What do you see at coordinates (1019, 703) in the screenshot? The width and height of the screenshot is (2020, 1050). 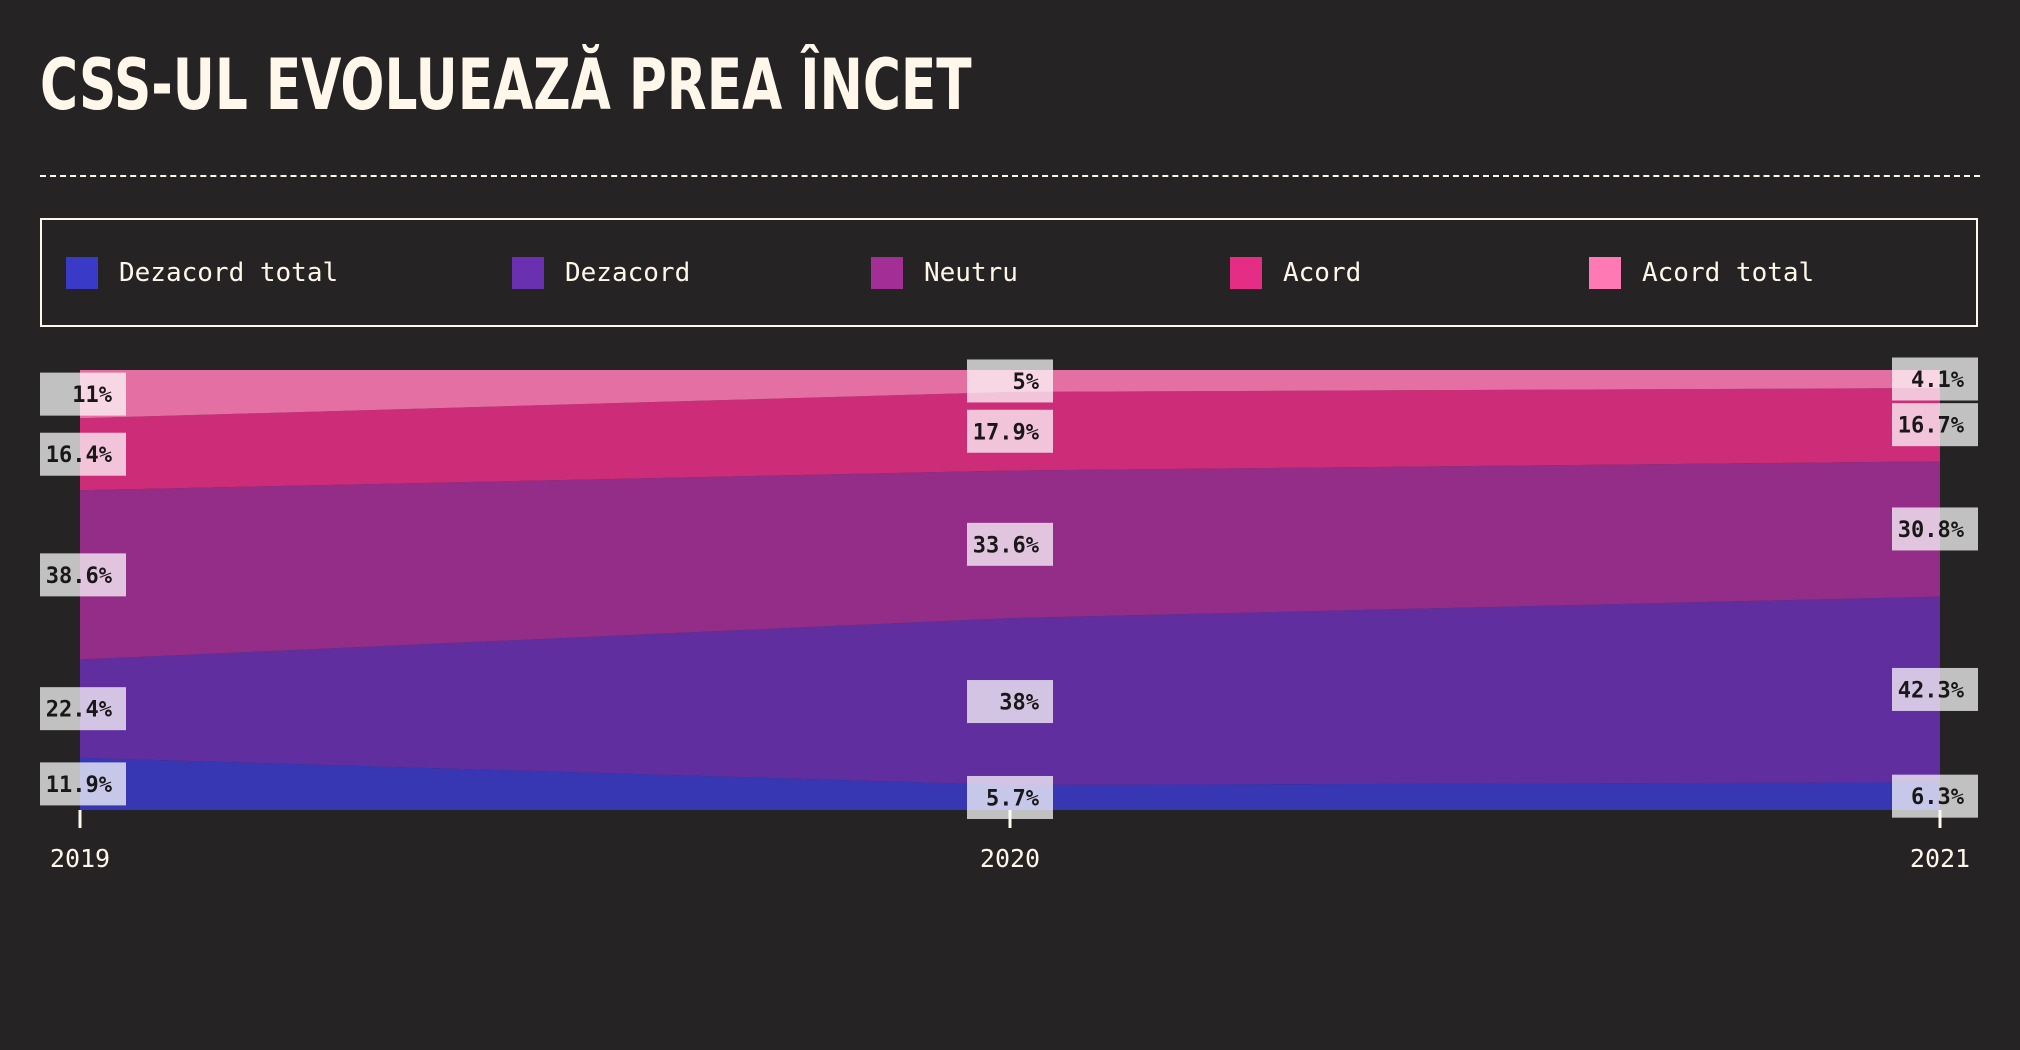 I see `data-label-text: 38%` at bounding box center [1019, 703].